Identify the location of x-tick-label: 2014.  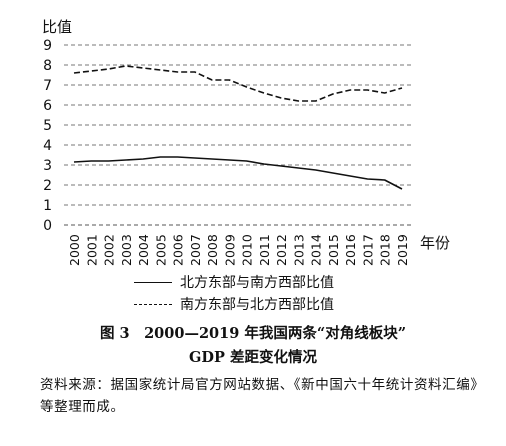
(316, 250).